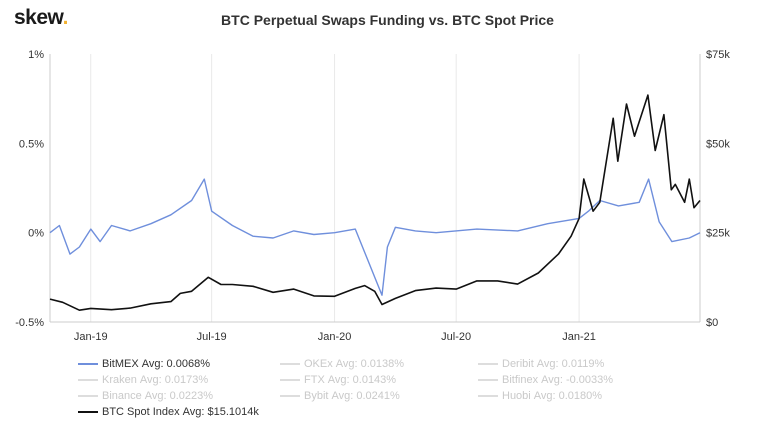 This screenshot has width=775, height=430. What do you see at coordinates (456, 337) in the screenshot?
I see `x-tick-label: Jul-20` at bounding box center [456, 337].